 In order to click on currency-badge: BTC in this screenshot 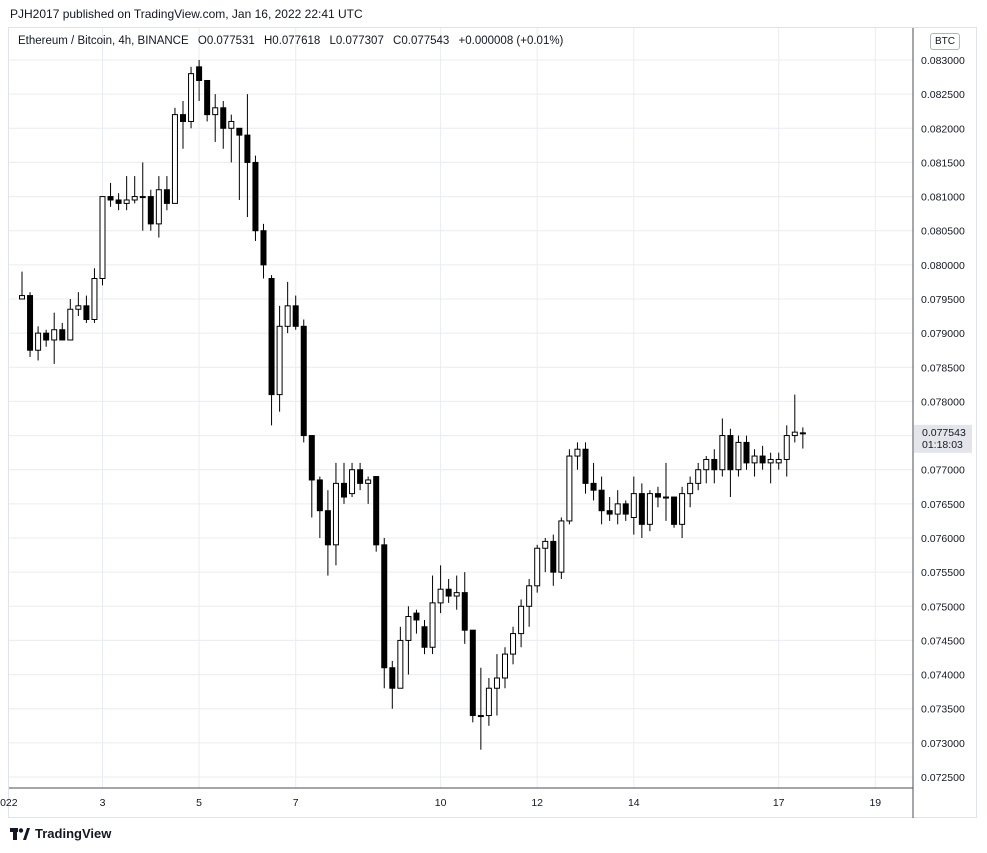, I will do `click(945, 41)`.